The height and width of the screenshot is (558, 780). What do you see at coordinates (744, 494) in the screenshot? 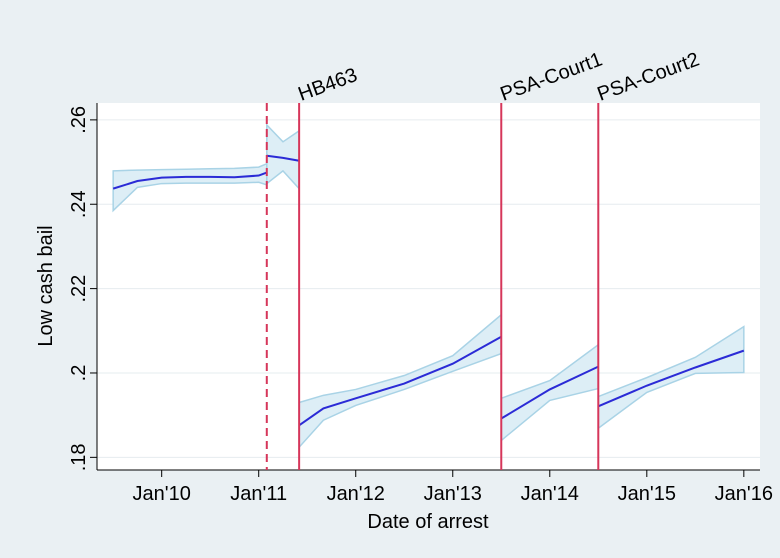
I see `x-tick-label: Jan'16` at bounding box center [744, 494].